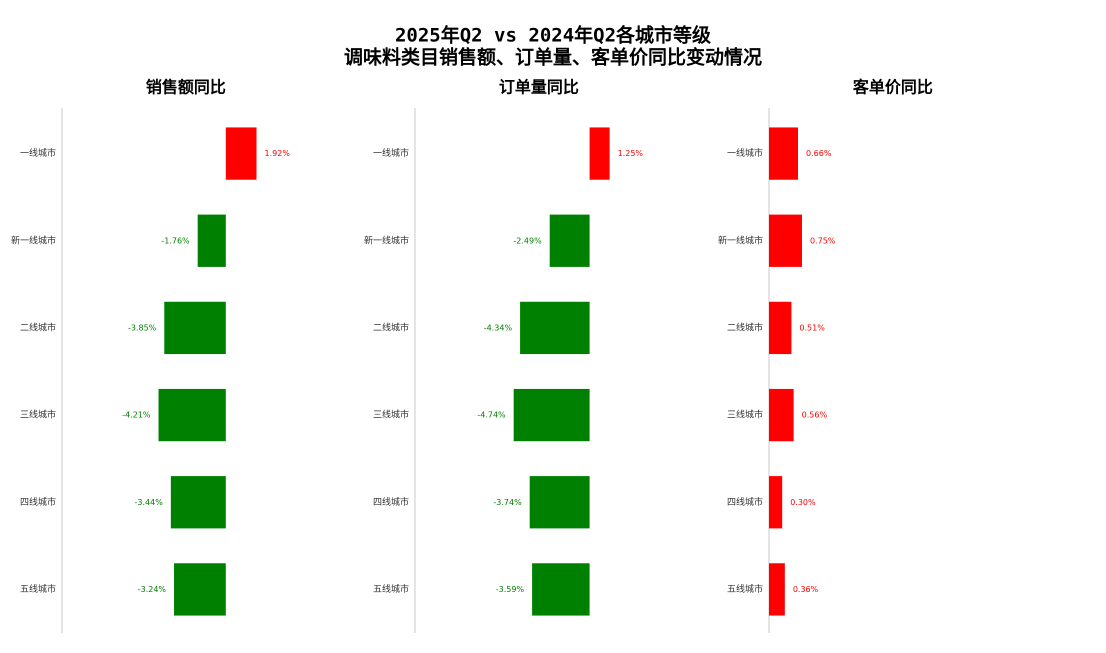  Describe the element at coordinates (175, 240) in the screenshot. I see `value-label: -1.76%` at that location.